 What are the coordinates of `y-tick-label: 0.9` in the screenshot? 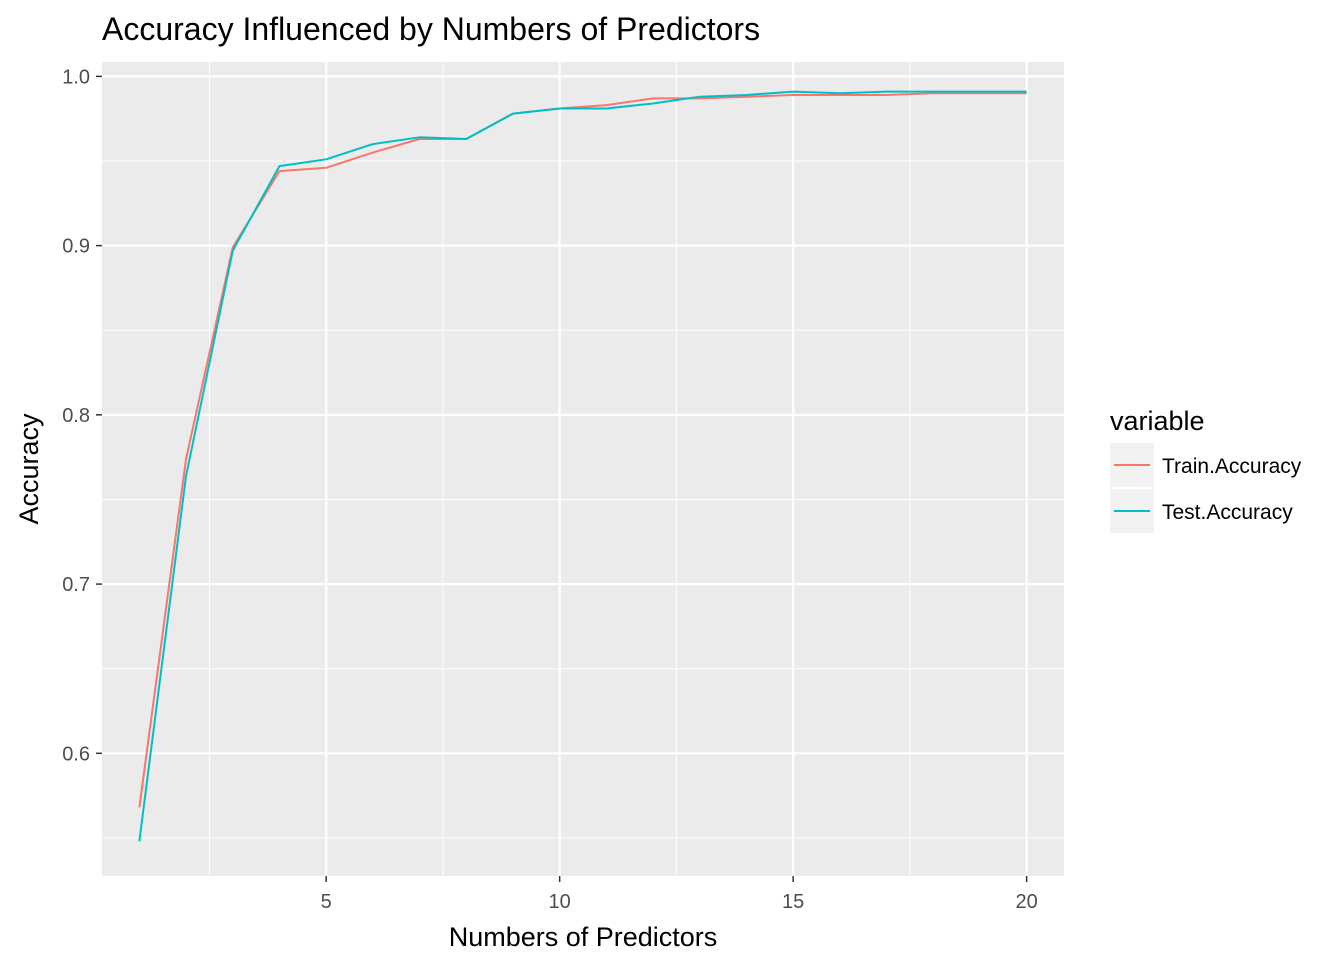 It's located at (76, 247).